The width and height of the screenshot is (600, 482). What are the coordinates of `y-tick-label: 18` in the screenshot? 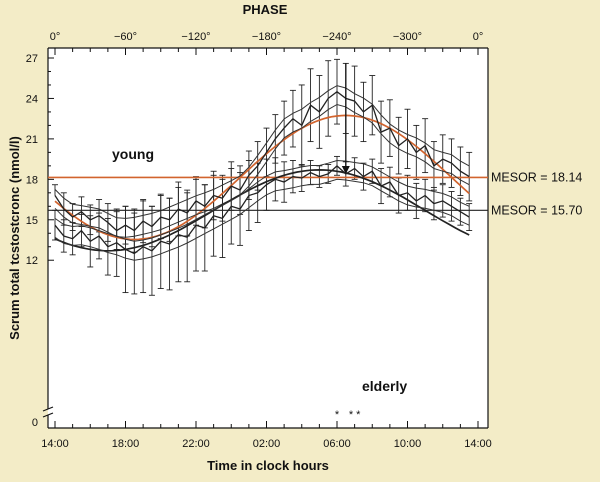 It's located at (32, 180).